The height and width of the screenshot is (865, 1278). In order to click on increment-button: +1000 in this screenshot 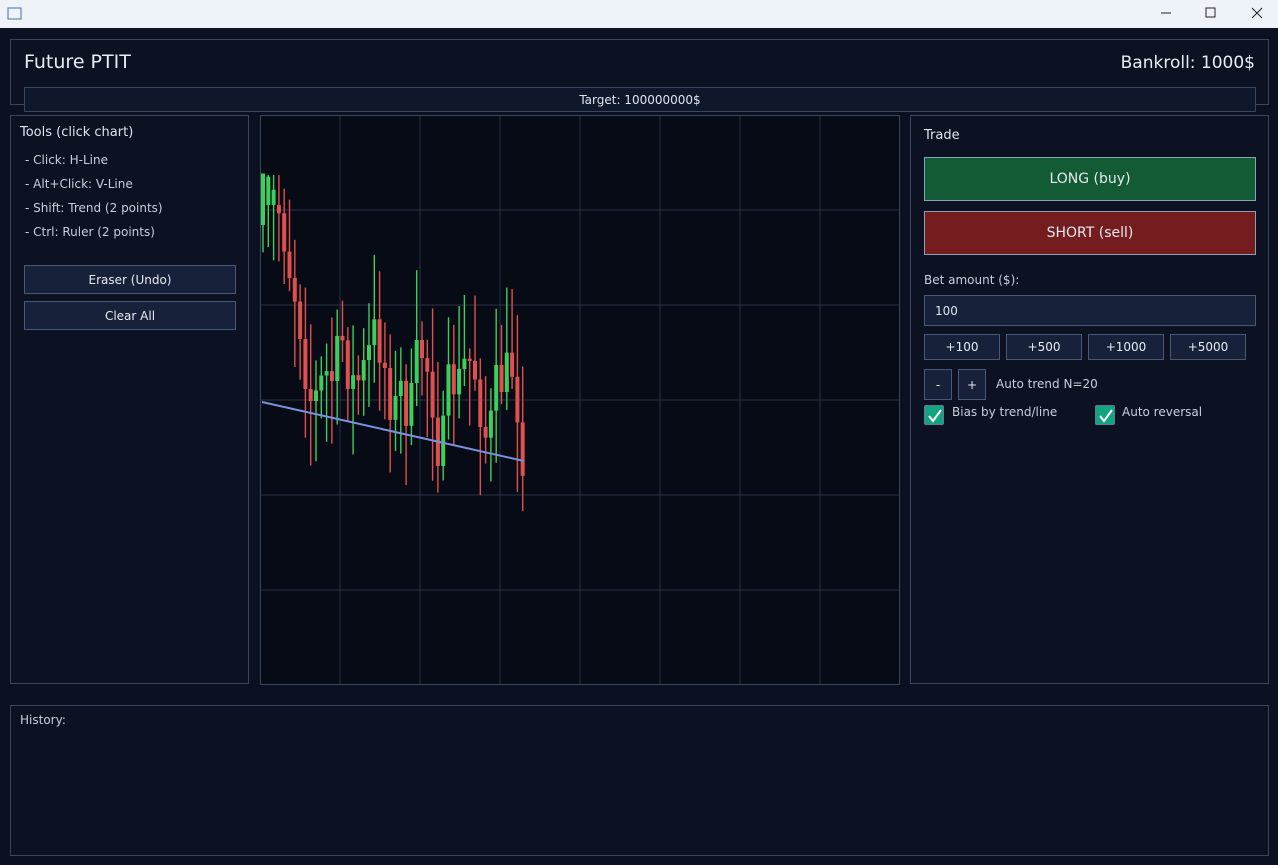, I will do `click(1126, 347)`.